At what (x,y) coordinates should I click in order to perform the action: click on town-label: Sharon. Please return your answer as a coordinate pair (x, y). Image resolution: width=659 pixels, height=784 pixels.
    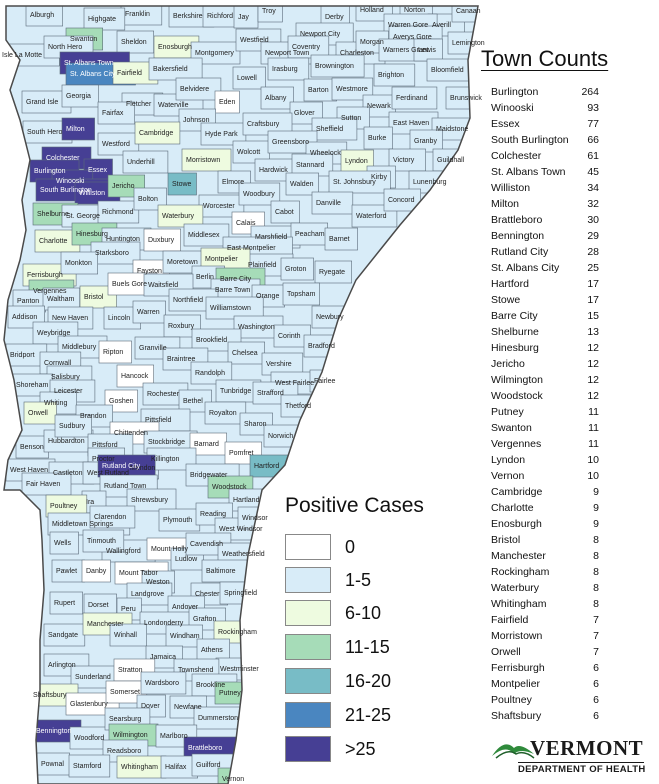
    Looking at the image, I should click on (255, 424).